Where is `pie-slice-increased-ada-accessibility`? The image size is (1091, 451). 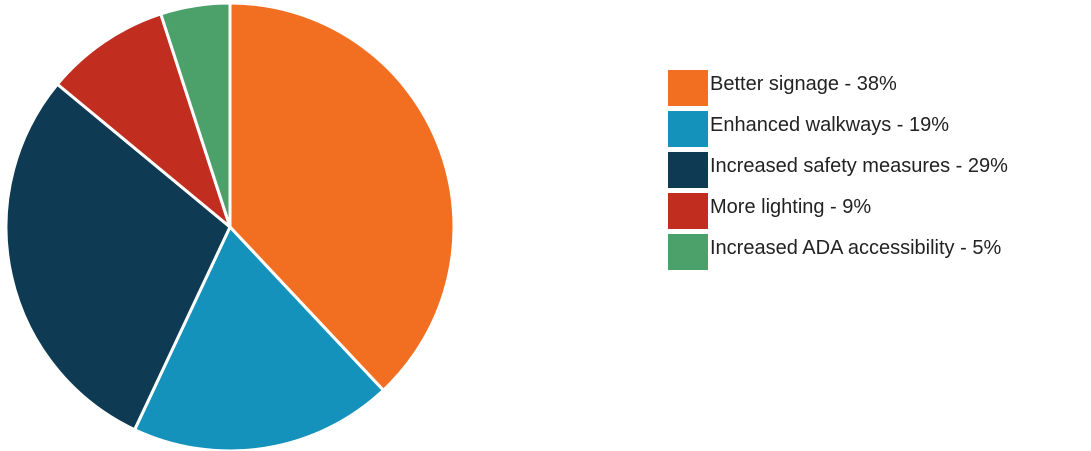 pie-slice-increased-ada-accessibility is located at coordinates (195, 115).